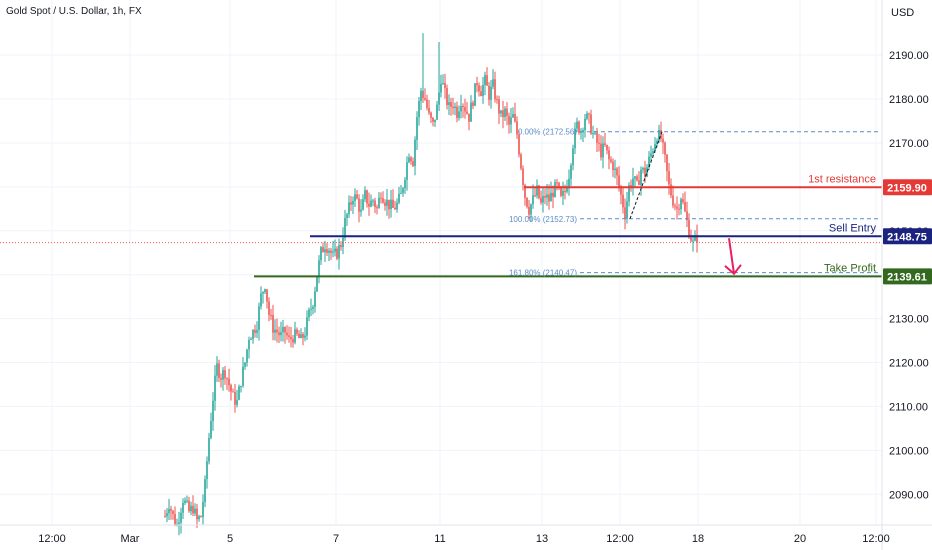 The image size is (932, 550). Describe the element at coordinates (698, 539) in the screenshot. I see `x-tick-label: 18` at that location.